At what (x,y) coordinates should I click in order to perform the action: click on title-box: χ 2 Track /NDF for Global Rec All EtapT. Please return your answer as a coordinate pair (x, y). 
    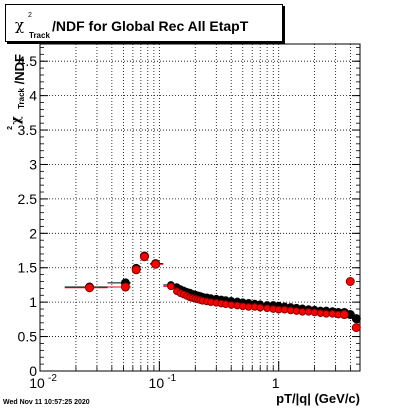
    Looking at the image, I should click on (144, 23).